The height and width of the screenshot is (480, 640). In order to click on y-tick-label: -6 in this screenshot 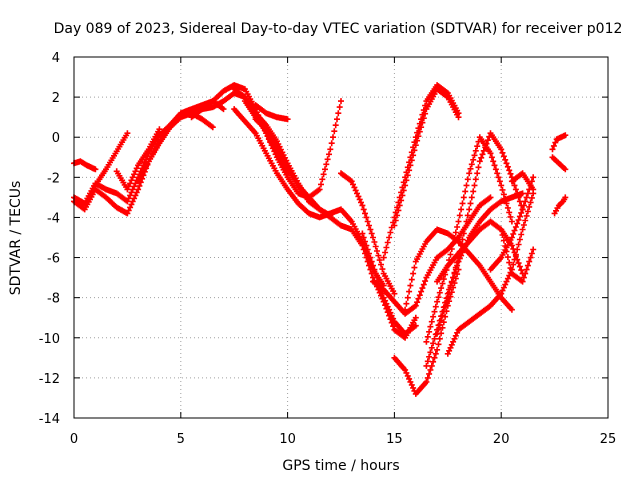, I will do `click(53, 259)`.